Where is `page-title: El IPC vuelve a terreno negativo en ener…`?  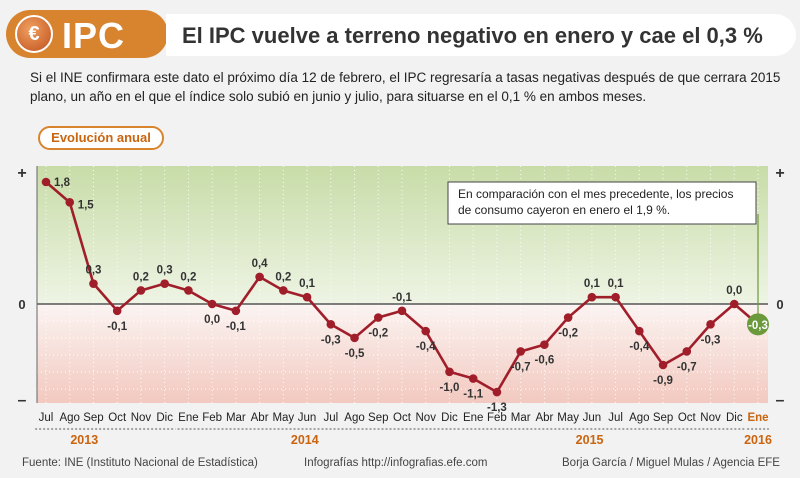 page-title: El IPC vuelve a terreno negativo en ener… is located at coordinates (472, 35).